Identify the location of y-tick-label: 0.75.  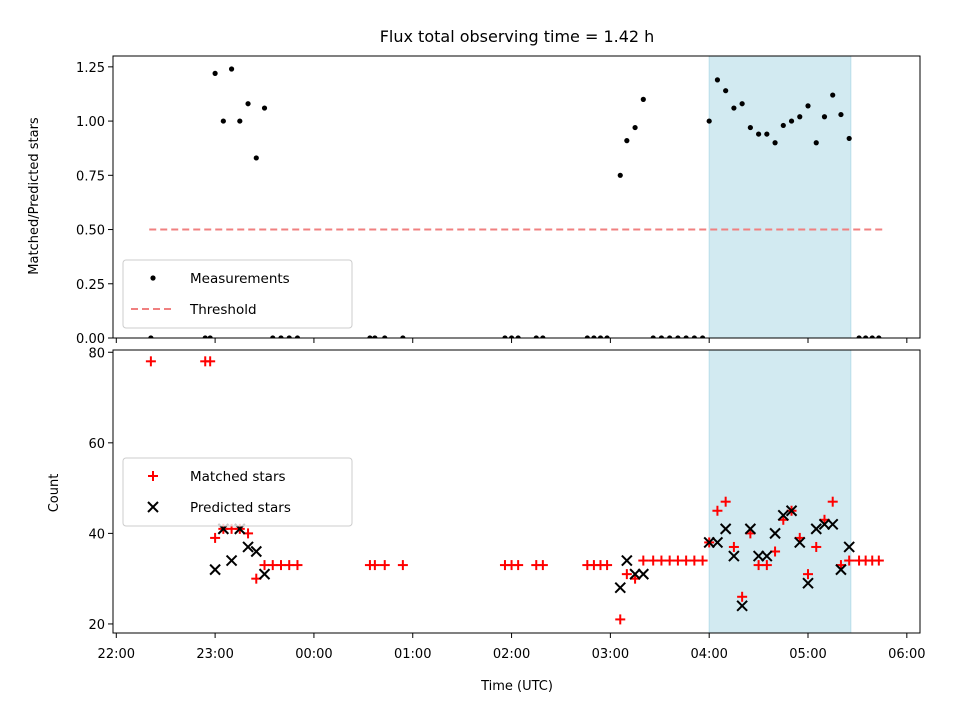
(90, 176).